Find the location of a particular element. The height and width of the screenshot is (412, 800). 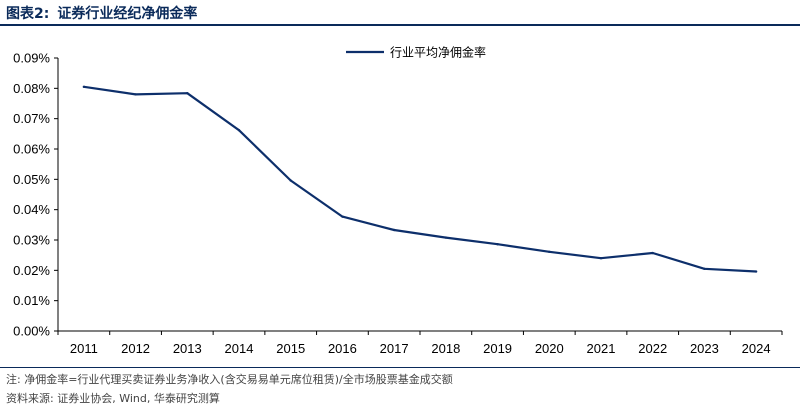

x-tick-label: 2018 is located at coordinates (445, 348).